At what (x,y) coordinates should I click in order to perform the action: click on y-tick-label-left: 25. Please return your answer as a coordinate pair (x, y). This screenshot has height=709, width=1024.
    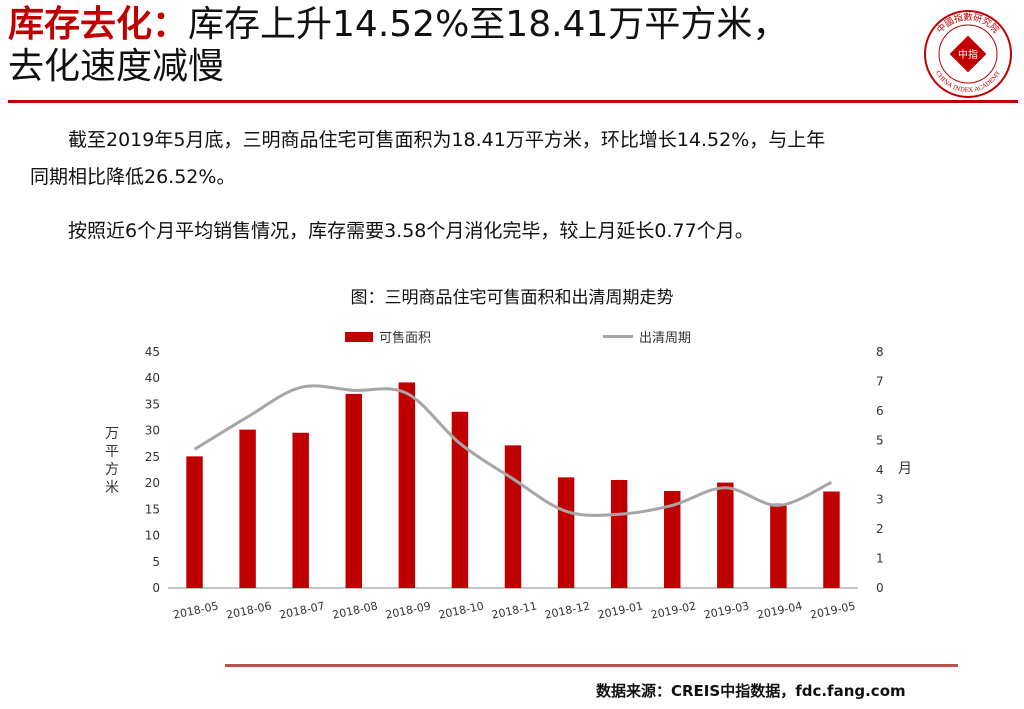
    Looking at the image, I should click on (152, 457).